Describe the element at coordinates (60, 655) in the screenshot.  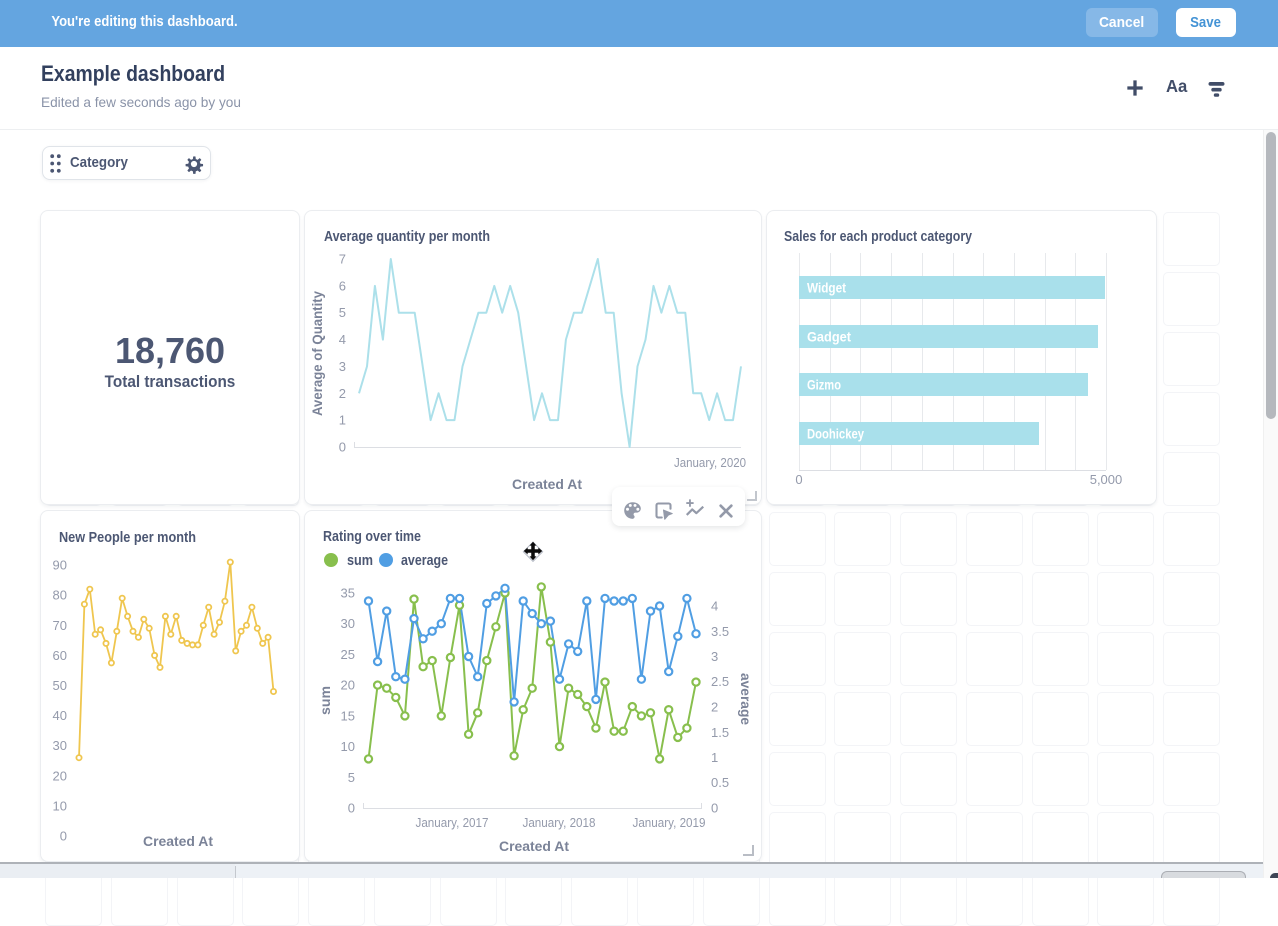
I see `svg-text: 60` at that location.